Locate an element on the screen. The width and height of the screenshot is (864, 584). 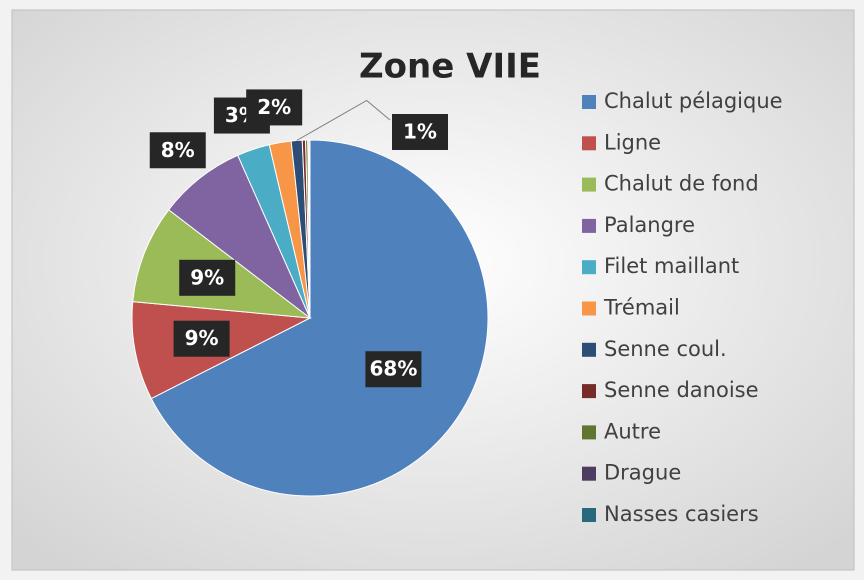
legend-label: Drague is located at coordinates (642, 473).